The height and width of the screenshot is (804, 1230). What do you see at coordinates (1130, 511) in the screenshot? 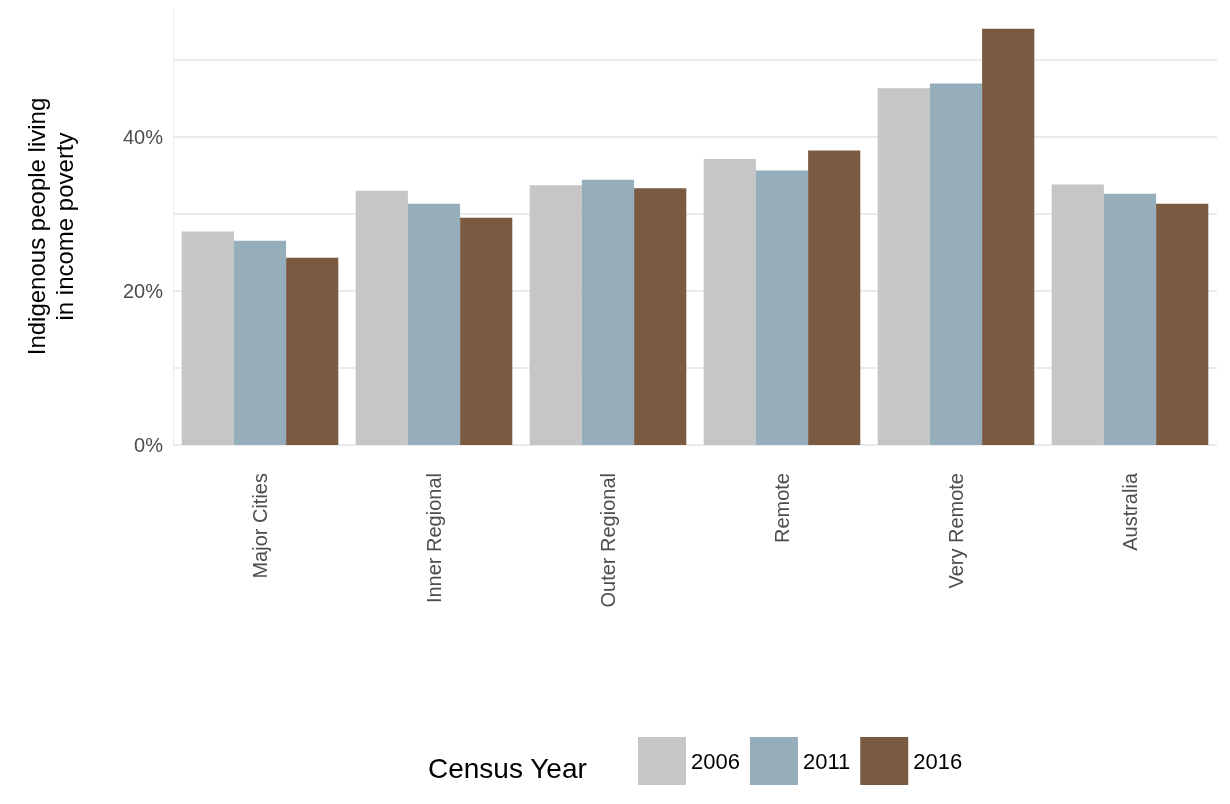
I see `x-tick-label: Australia` at bounding box center [1130, 511].